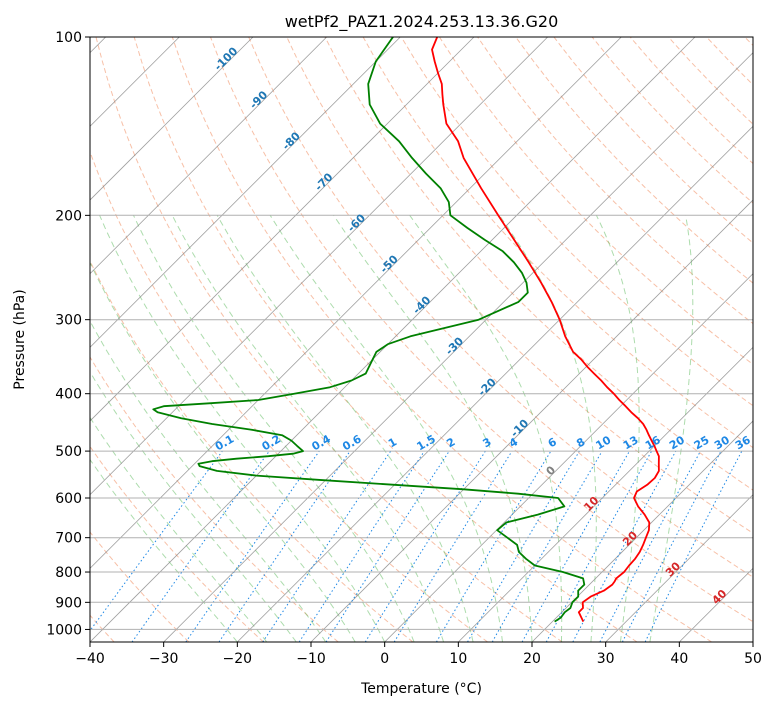 This screenshot has height=708, width=775. What do you see at coordinates (238, 659) in the screenshot?
I see `x-tick-label: −20` at bounding box center [238, 659].